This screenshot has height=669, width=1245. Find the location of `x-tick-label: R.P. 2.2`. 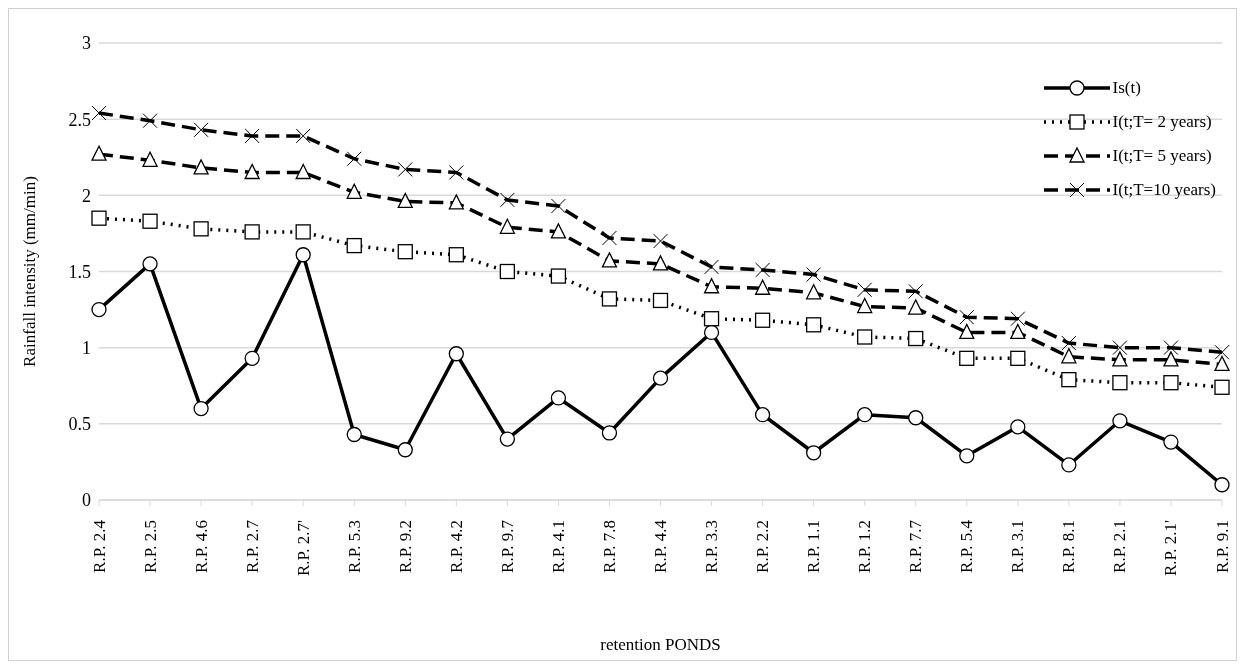

x-tick-label: R.P. 2.2 is located at coordinates (763, 546).